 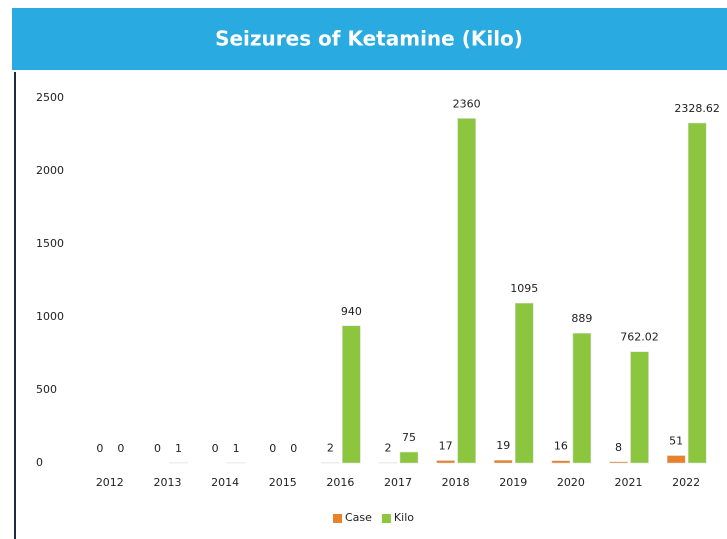 What do you see at coordinates (50, 243) in the screenshot?
I see `y-tick-label: 1500` at bounding box center [50, 243].